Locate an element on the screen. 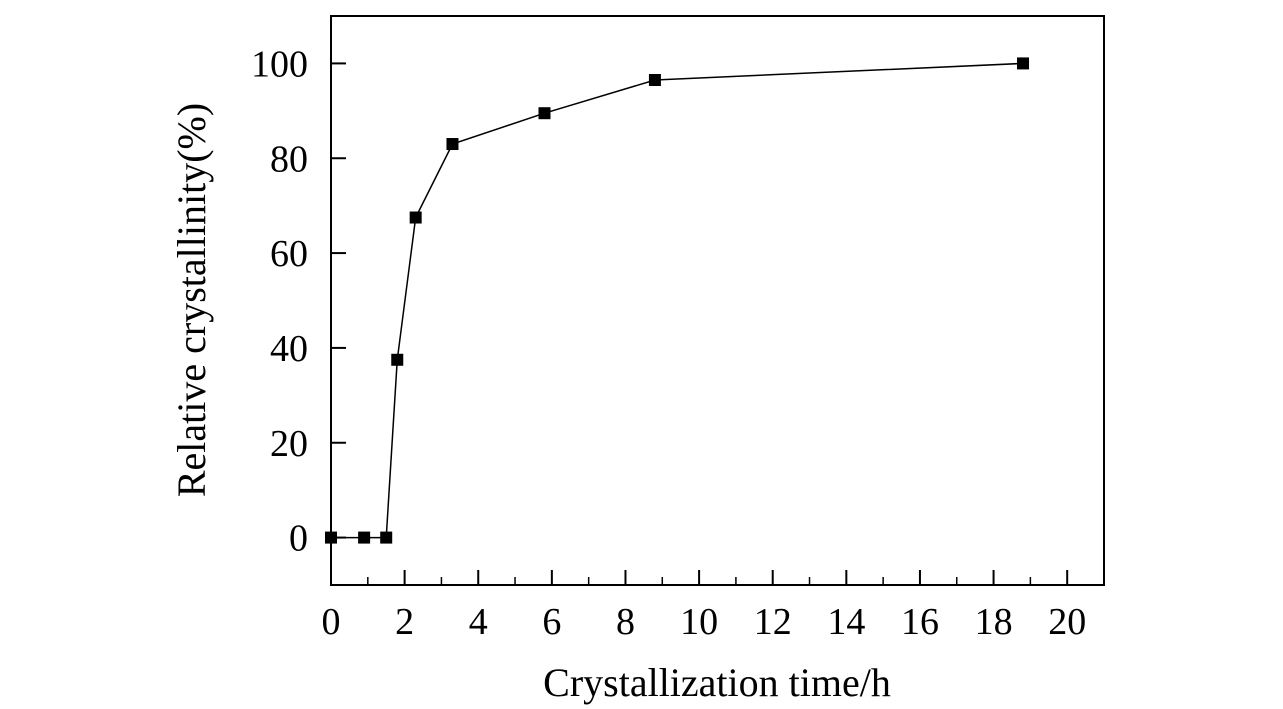  y-tick-label: 80 is located at coordinates (289, 159).